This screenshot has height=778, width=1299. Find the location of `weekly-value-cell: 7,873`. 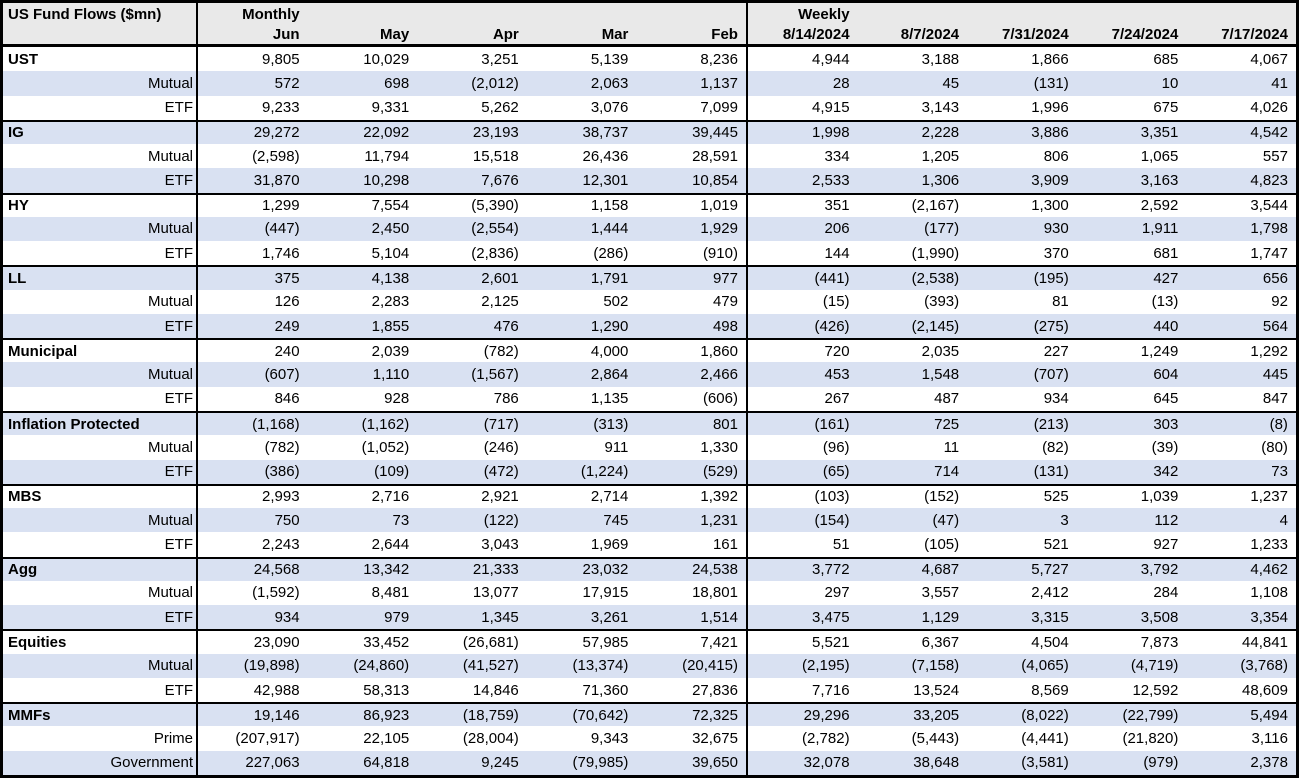

weekly-value-cell: 7,873 is located at coordinates (1131, 641).